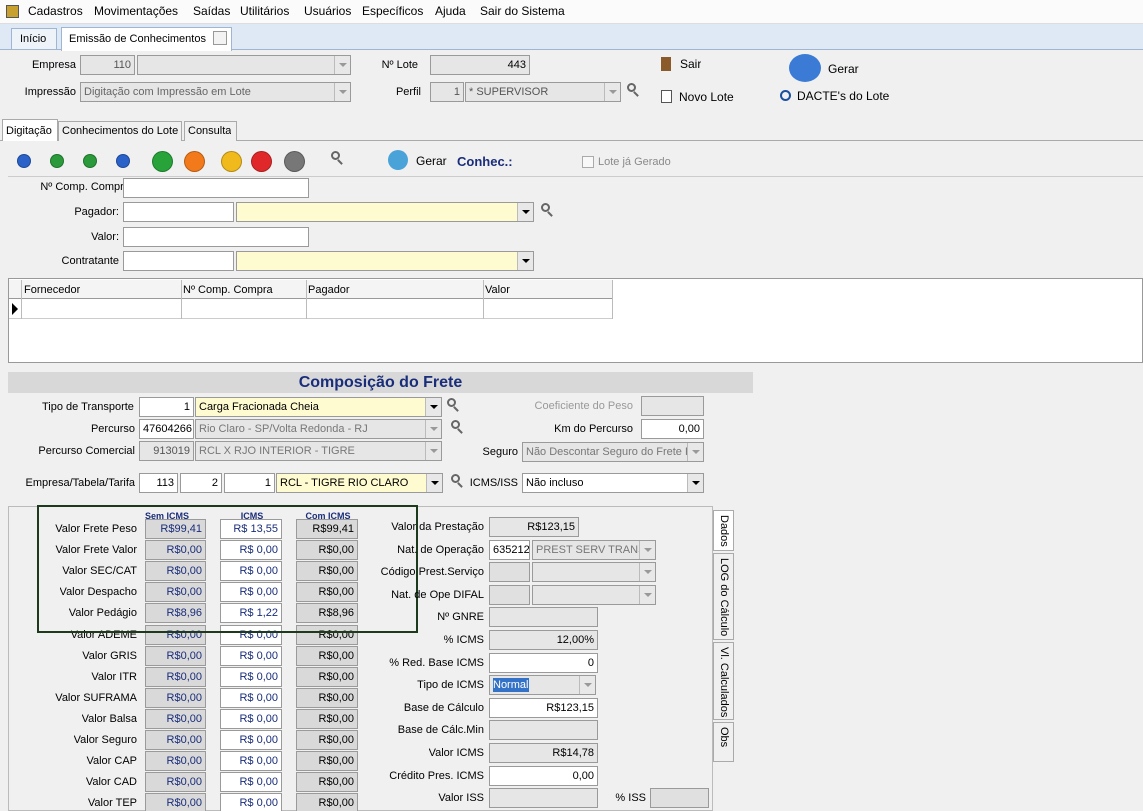  Describe the element at coordinates (318, 429) in the screenshot. I see `combo-box: Rio Claro - SP/Volta Redonda - RJ` at that location.